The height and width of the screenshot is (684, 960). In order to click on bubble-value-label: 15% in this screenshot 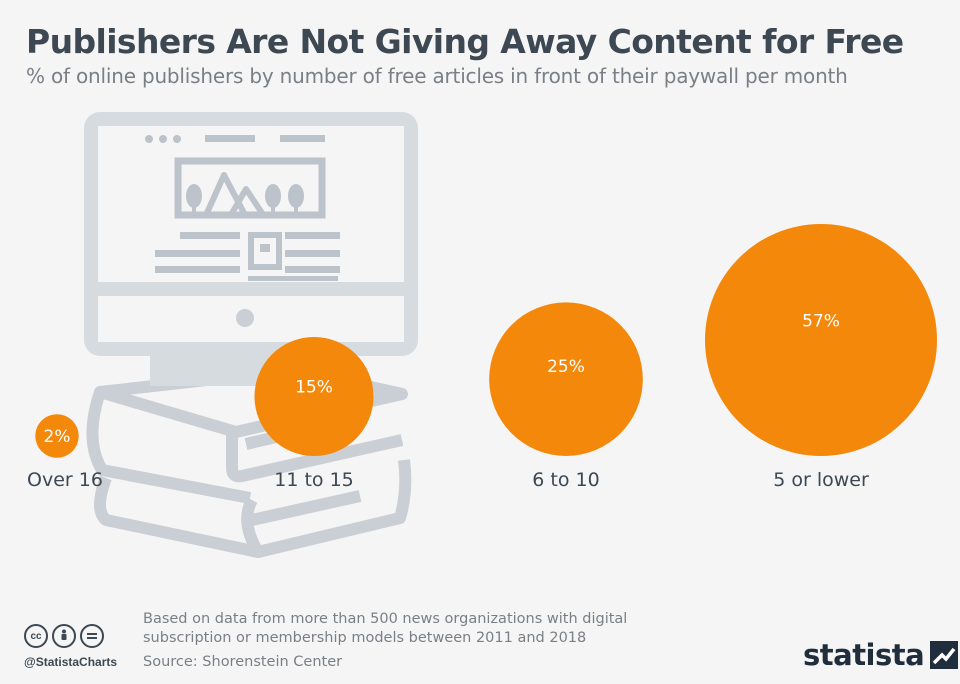, I will do `click(314, 387)`.